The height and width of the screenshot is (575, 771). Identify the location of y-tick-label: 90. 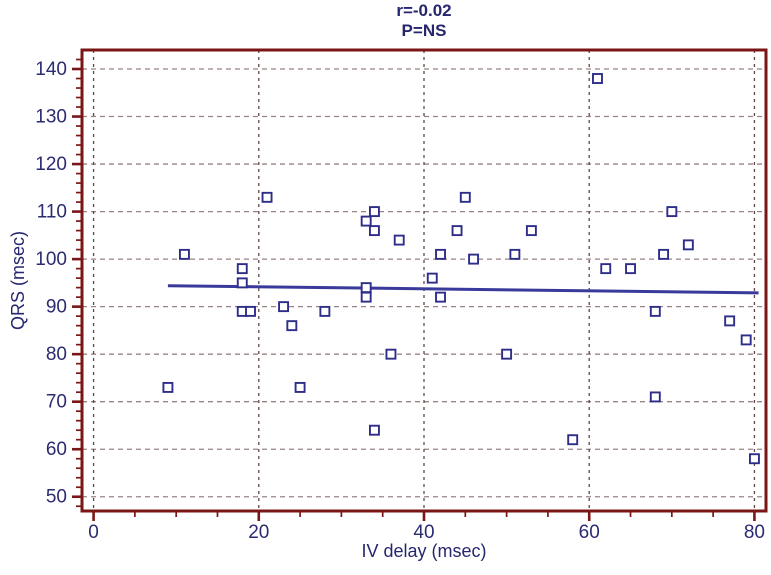
(56, 307).